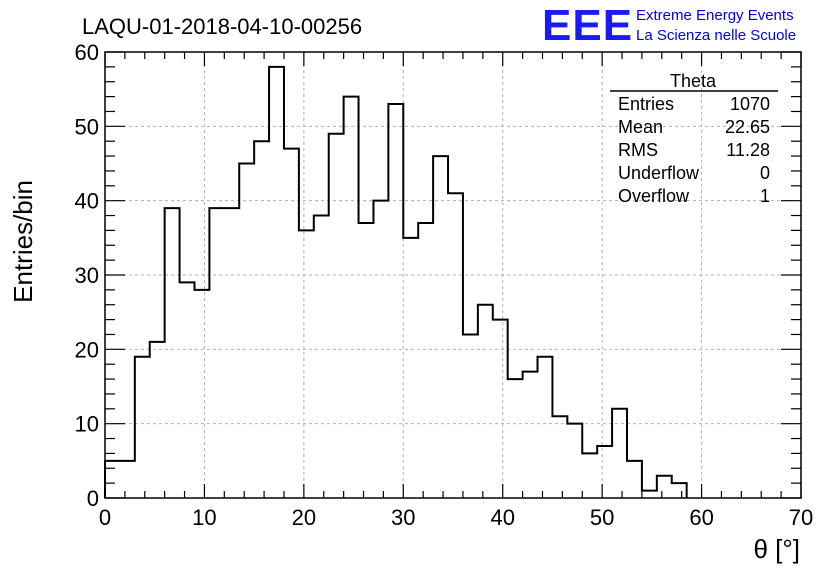  I want to click on logo-line-2: La Scienza nelle Scuole, so click(716, 35).